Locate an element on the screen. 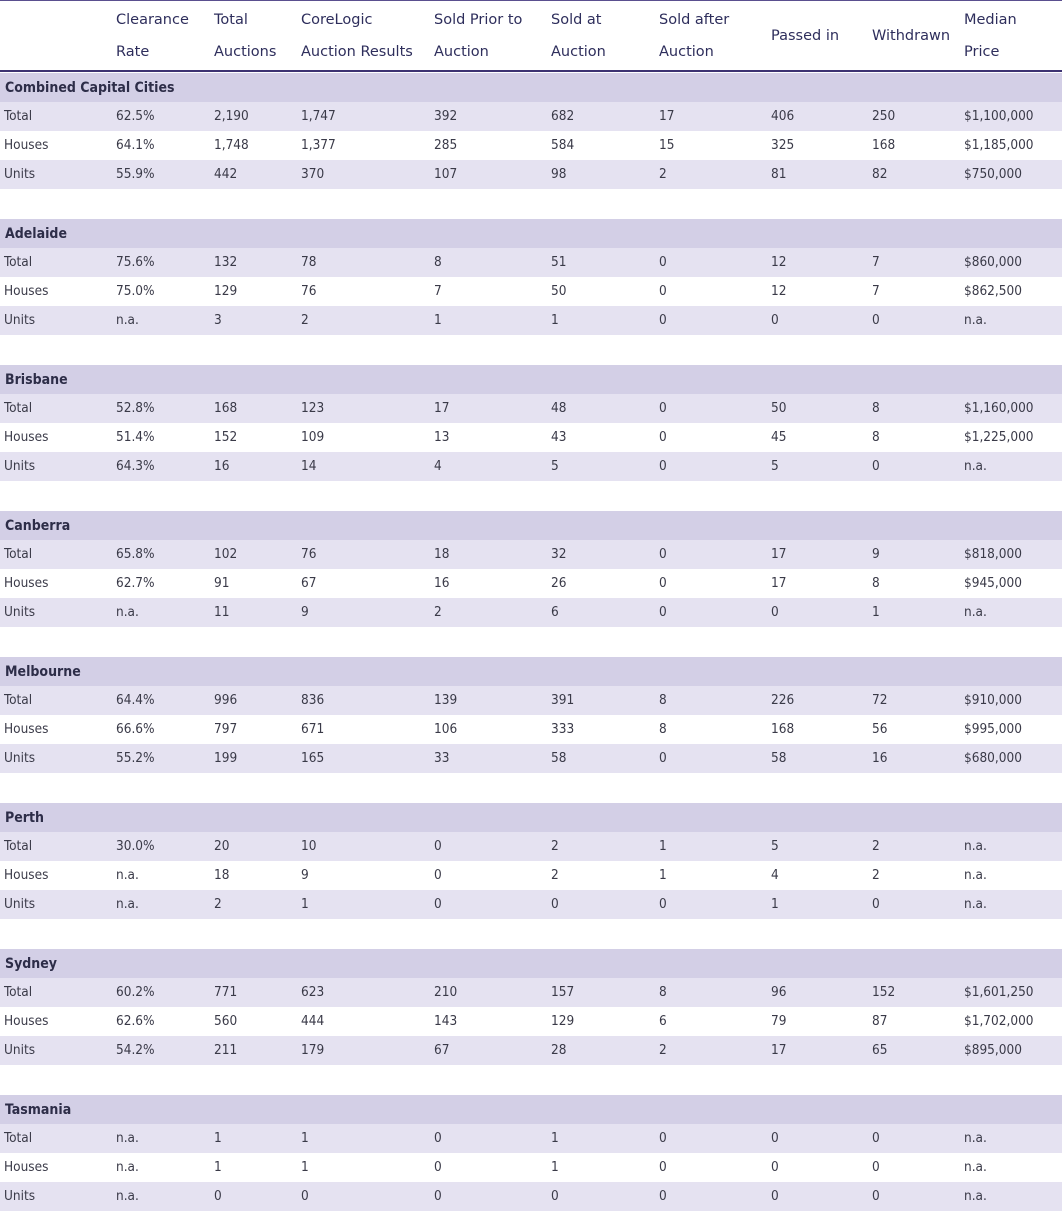 The width and height of the screenshot is (1062, 1211). cell-label: Total is located at coordinates (18, 262).